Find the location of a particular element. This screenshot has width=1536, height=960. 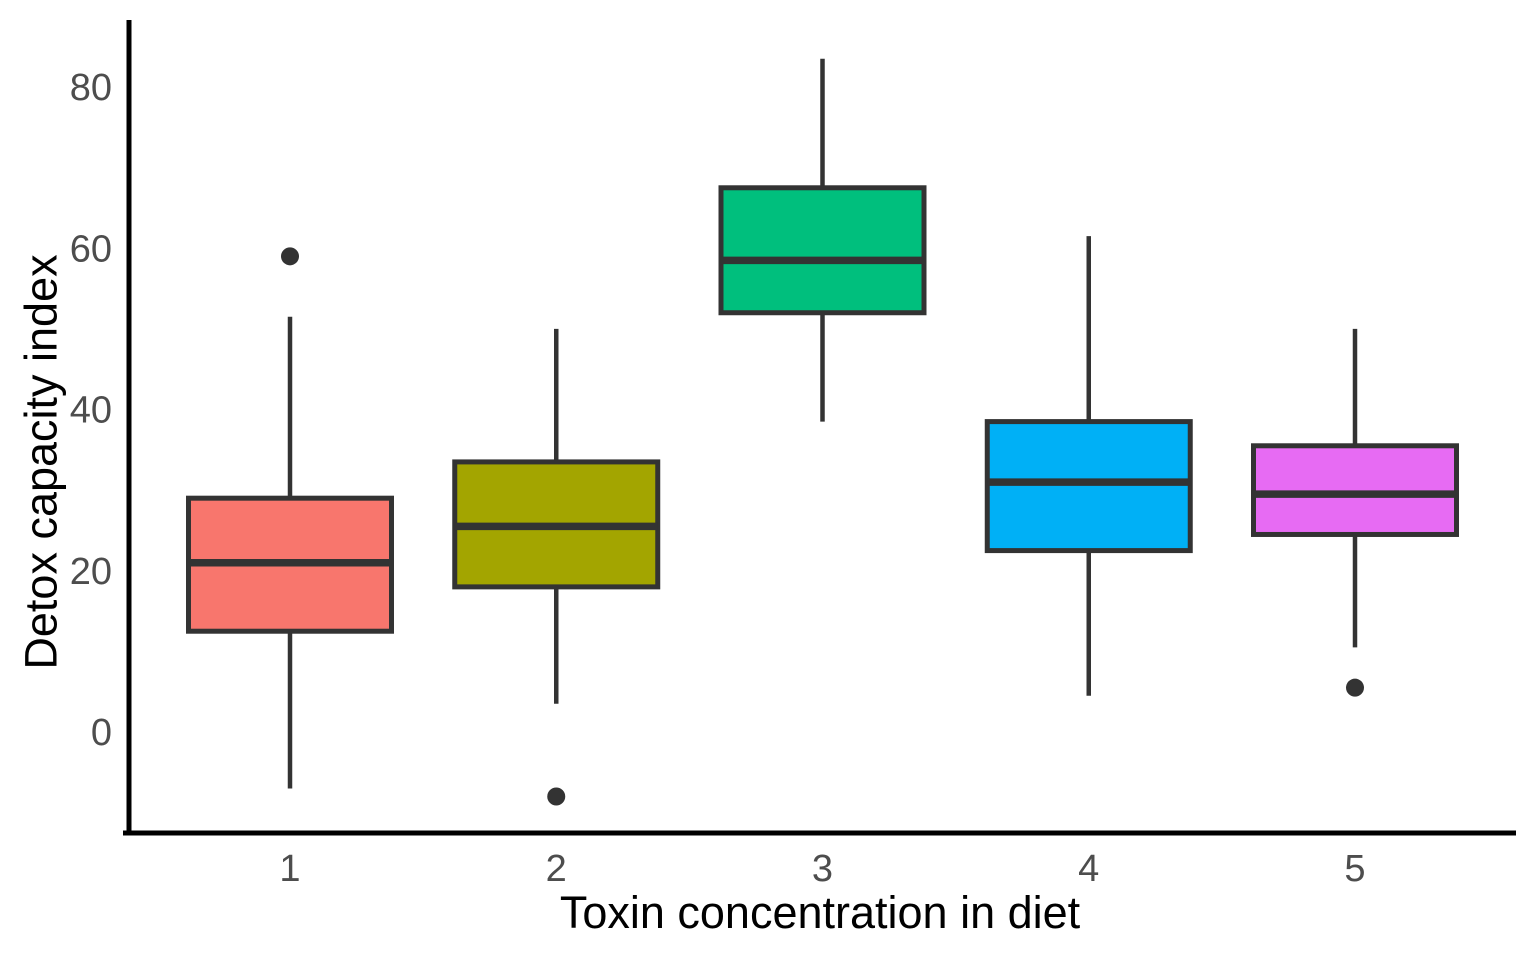

y-tick-label: 60 is located at coordinates (91, 249).